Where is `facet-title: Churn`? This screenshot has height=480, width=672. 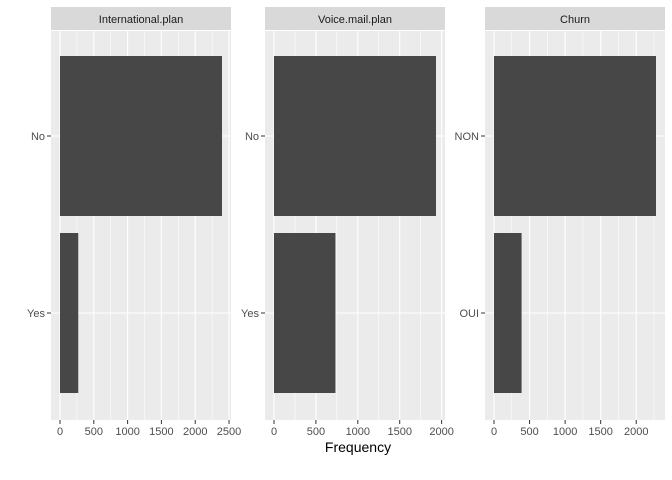
facet-title: Churn is located at coordinates (575, 20).